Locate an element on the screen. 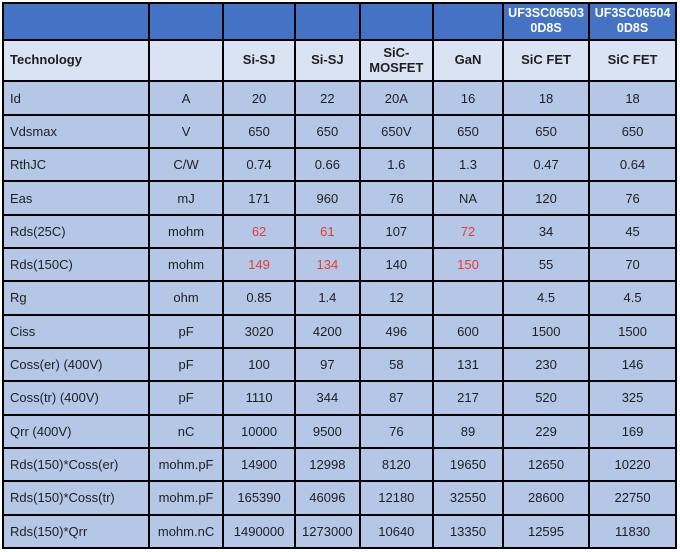  value-cell: 1.6 is located at coordinates (396, 165).